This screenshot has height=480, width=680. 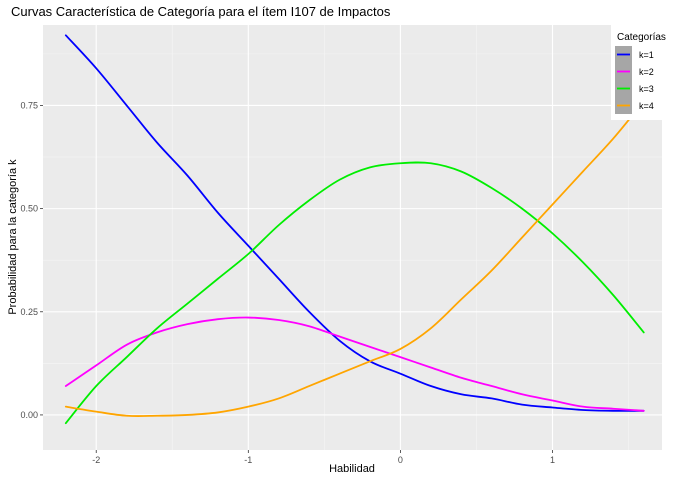 I want to click on legend-label: k=2, so click(x=646, y=72).